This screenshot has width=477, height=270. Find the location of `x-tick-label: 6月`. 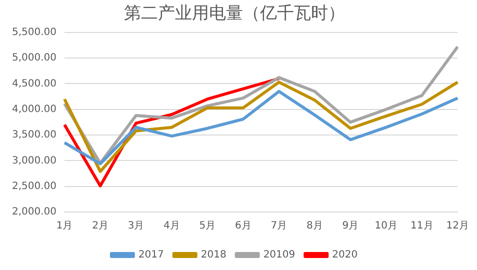

x-tick-label: 6月 is located at coordinates (243, 226).